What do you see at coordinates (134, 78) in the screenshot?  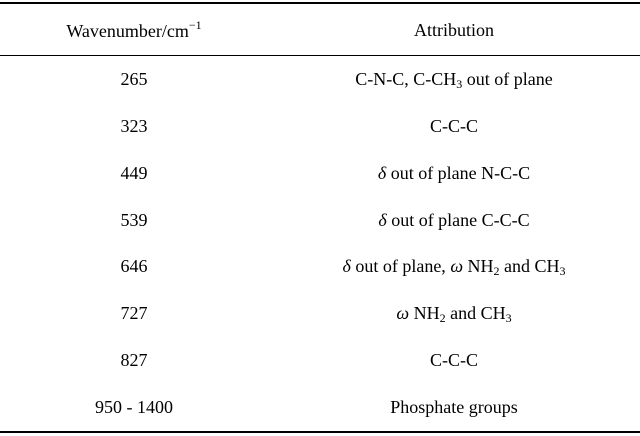 I see `wavenumber-cell: 265` at bounding box center [134, 78].